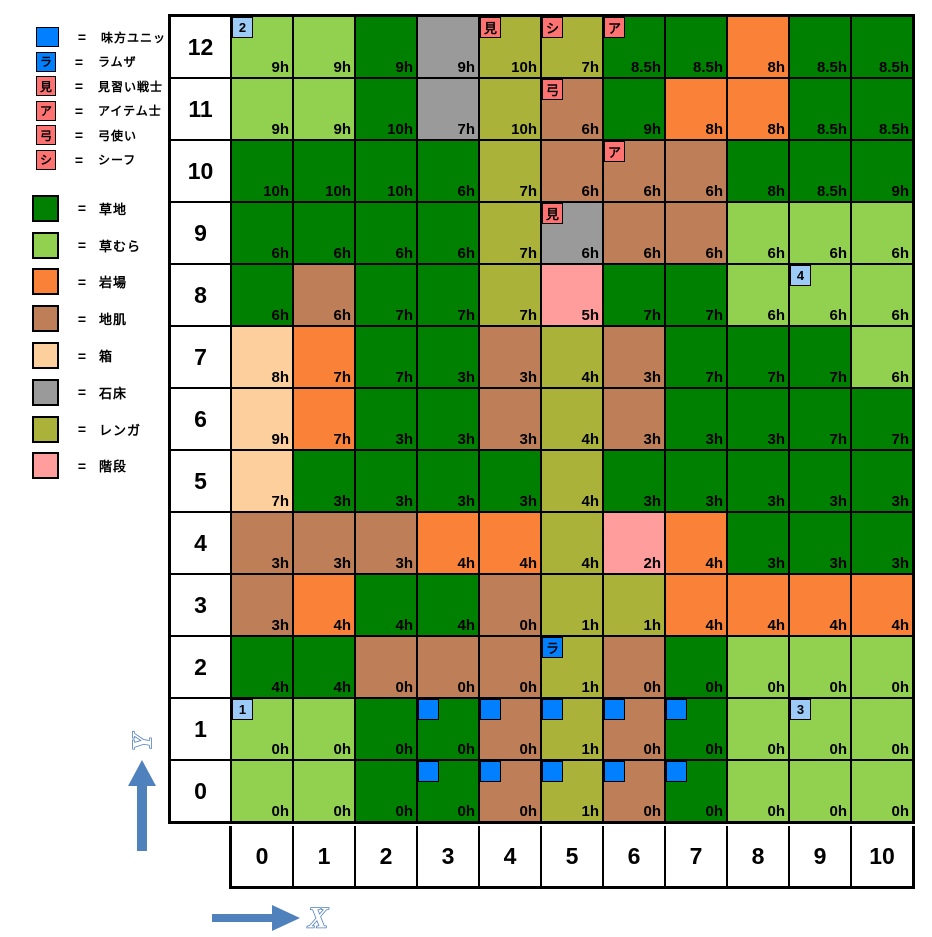  What do you see at coordinates (117, 62) in the screenshot?
I see `legend-unit-label: ラムザ` at bounding box center [117, 62].